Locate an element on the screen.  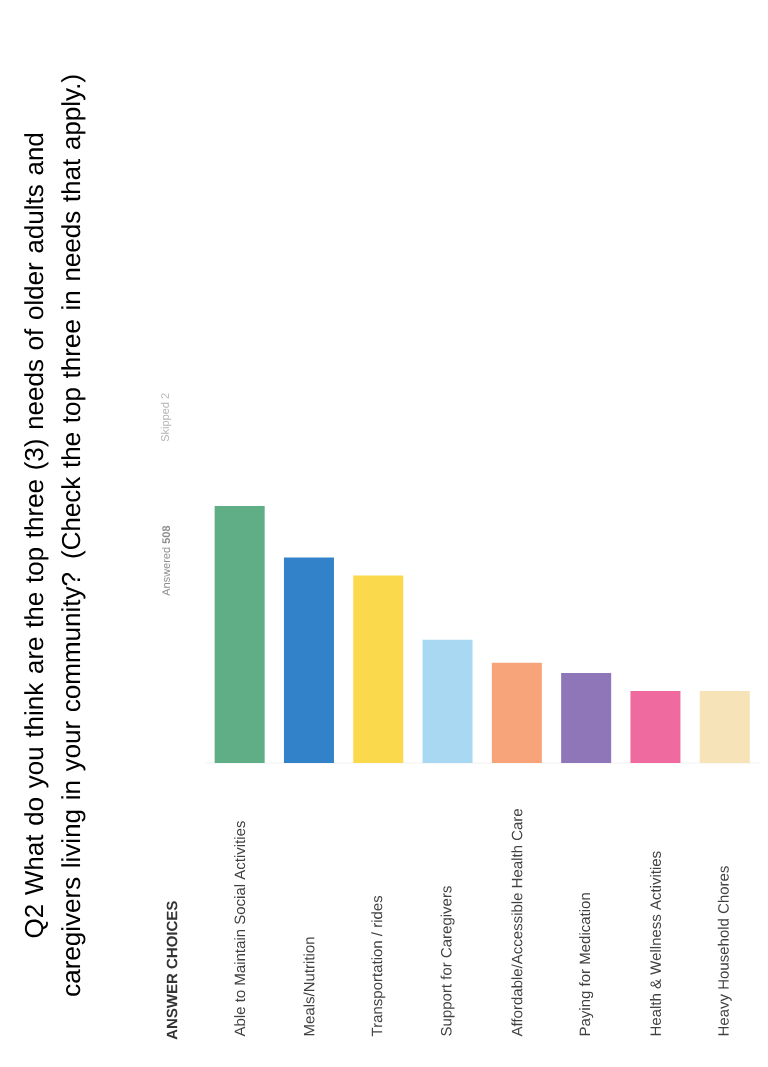
x-tick-label: Able to Maintain Social Activities is located at coordinates (240, 929).